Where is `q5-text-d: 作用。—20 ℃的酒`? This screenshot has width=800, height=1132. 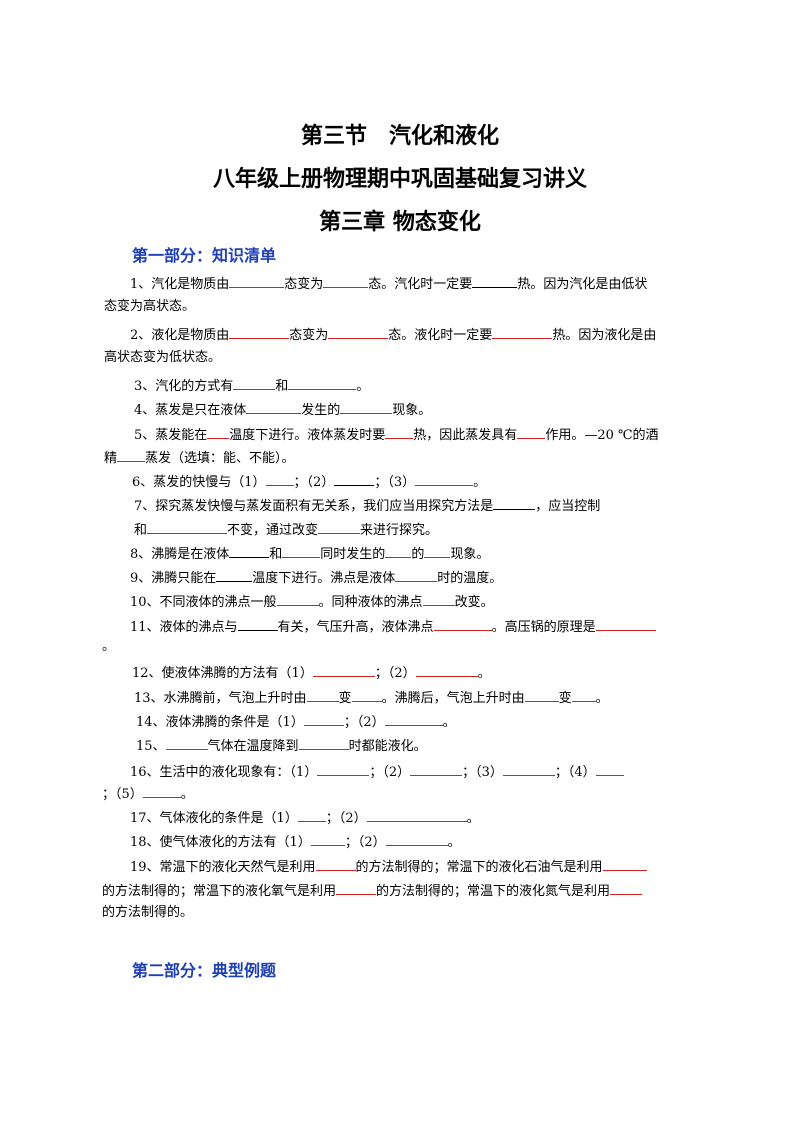
q5-text-d: 作用。—20 ℃的酒 is located at coordinates (602, 435).